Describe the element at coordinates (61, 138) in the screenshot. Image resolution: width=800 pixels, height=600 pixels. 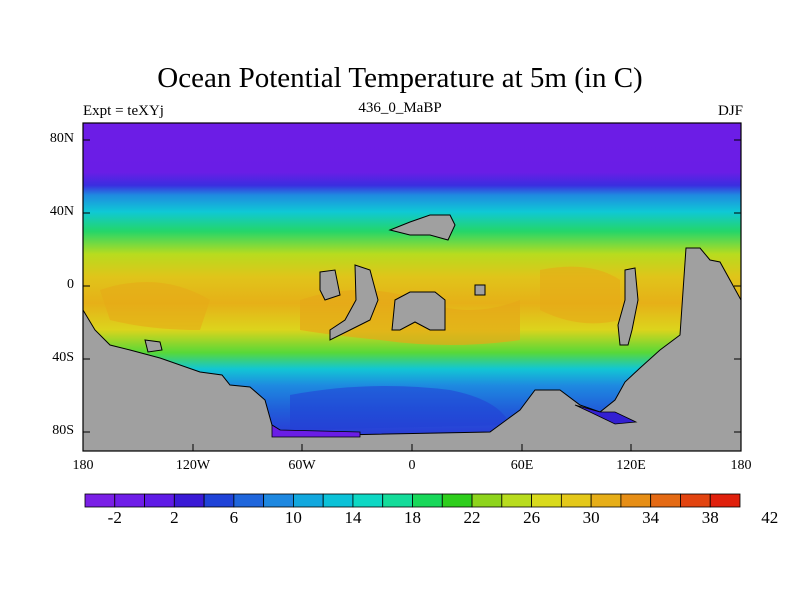
I see `y-tick-label: 80N` at that location.